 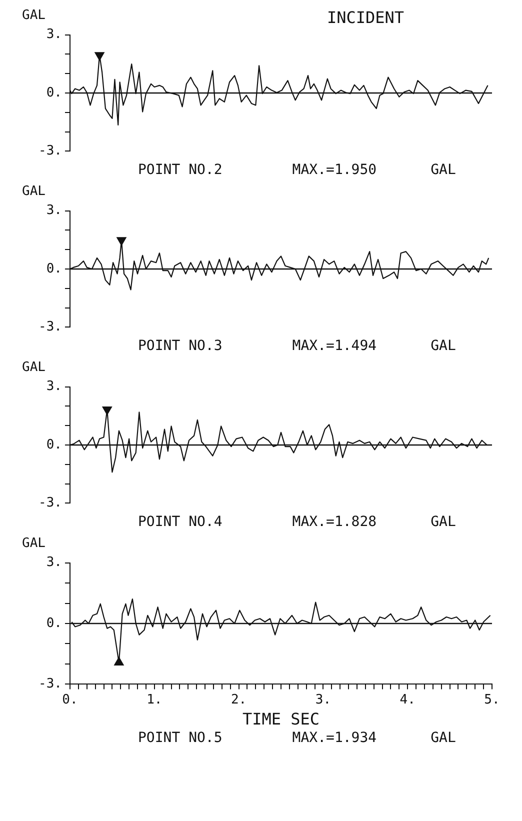 What do you see at coordinates (323, 700) in the screenshot?
I see `x-tick-label: 3.` at bounding box center [323, 700].